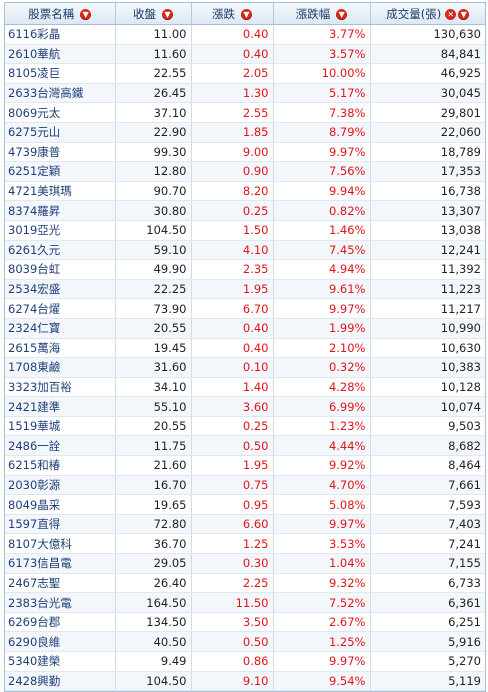 This screenshot has height=692, width=488. Describe the element at coordinates (232, 544) in the screenshot. I see `price-change-cell: 1.25` at that location.